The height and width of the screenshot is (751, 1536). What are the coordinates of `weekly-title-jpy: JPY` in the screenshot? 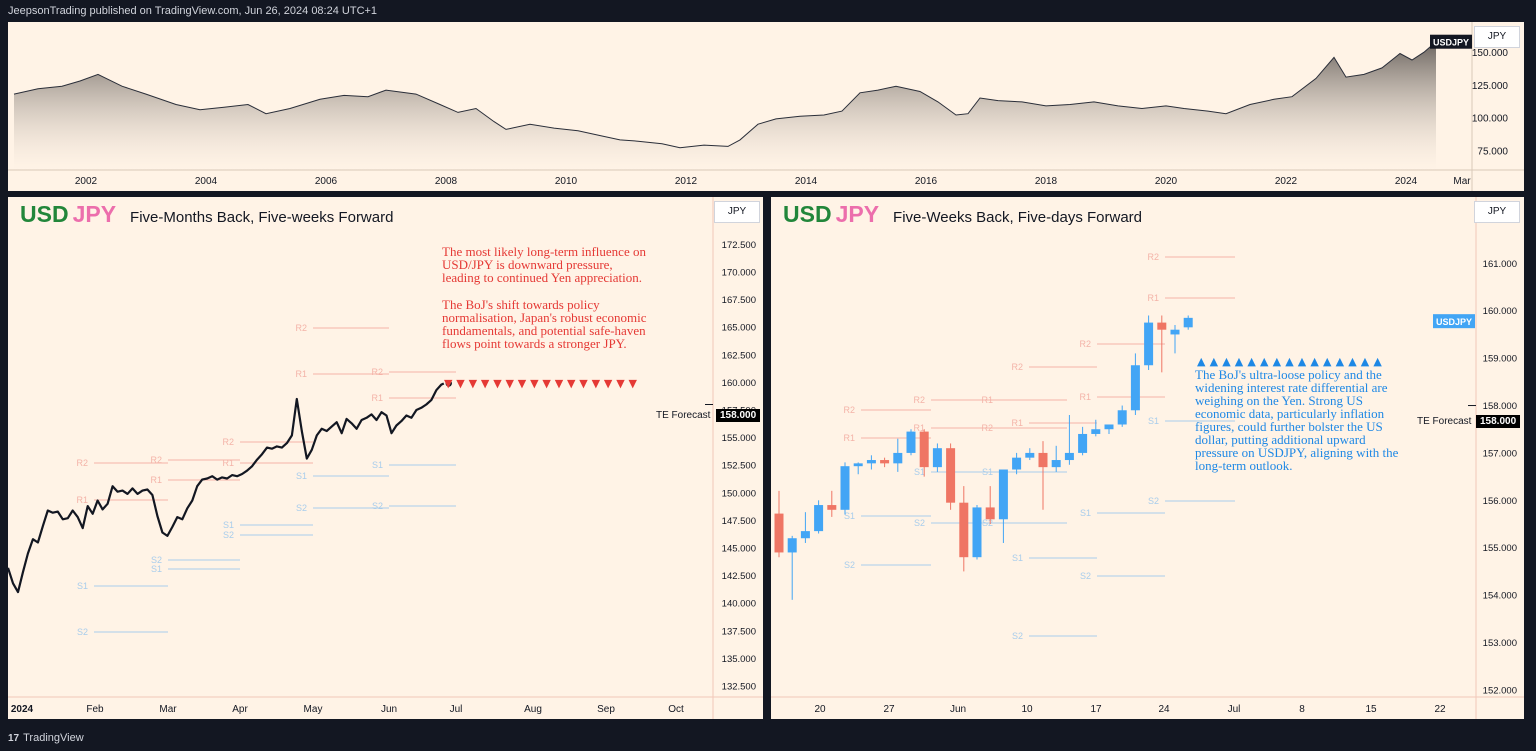 It's located at (94, 214).